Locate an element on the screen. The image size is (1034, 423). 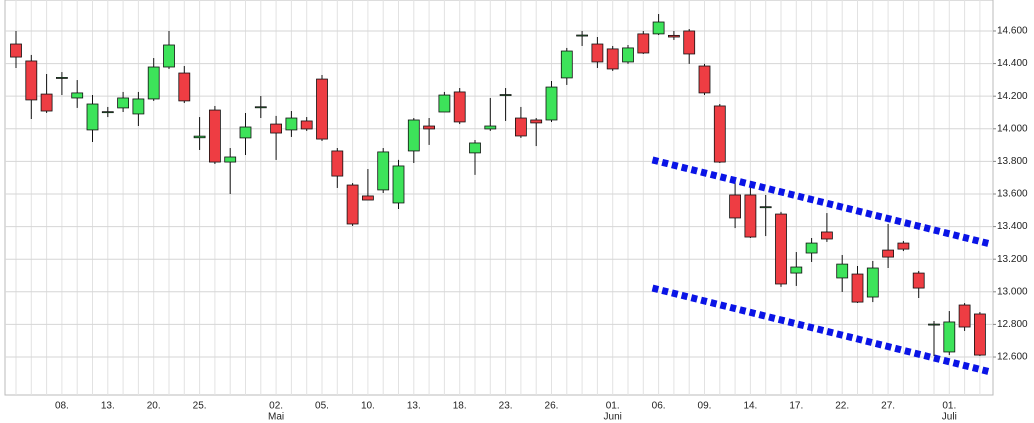
x-month-label: Mai is located at coordinates (276, 417).